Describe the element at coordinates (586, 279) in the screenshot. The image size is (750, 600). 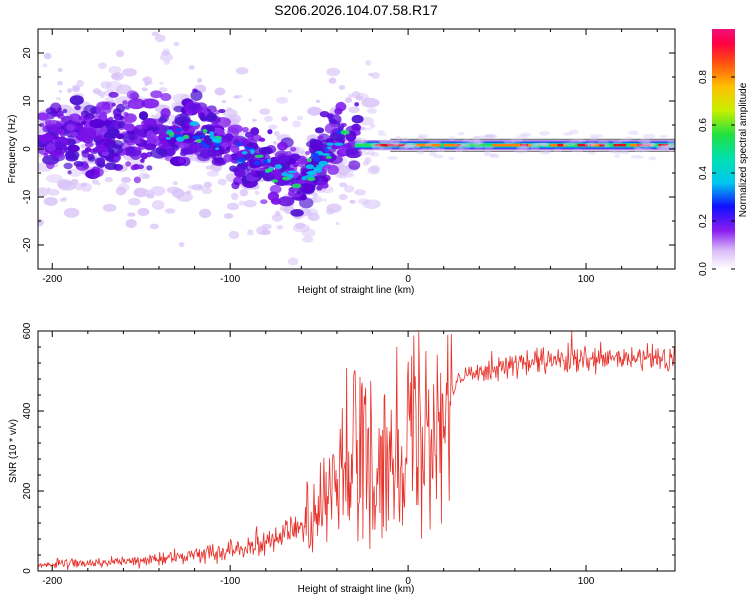
I see `heatmap-x-tick-label: 100` at that location.